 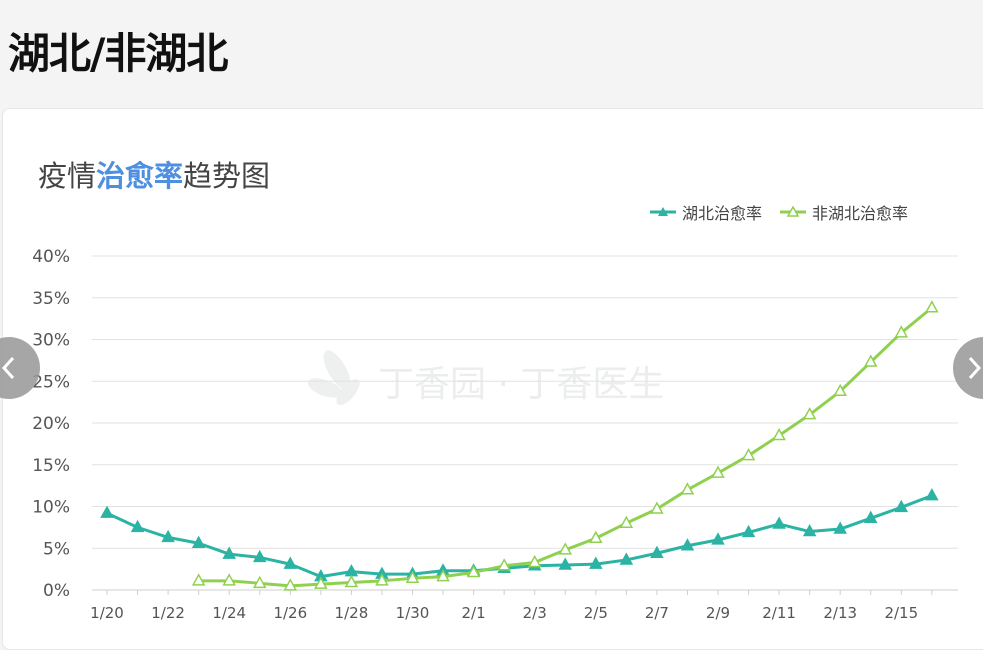 What do you see at coordinates (860, 213) in the screenshot?
I see `legend-label-non-hubei: 非湖北治愈率` at bounding box center [860, 213].